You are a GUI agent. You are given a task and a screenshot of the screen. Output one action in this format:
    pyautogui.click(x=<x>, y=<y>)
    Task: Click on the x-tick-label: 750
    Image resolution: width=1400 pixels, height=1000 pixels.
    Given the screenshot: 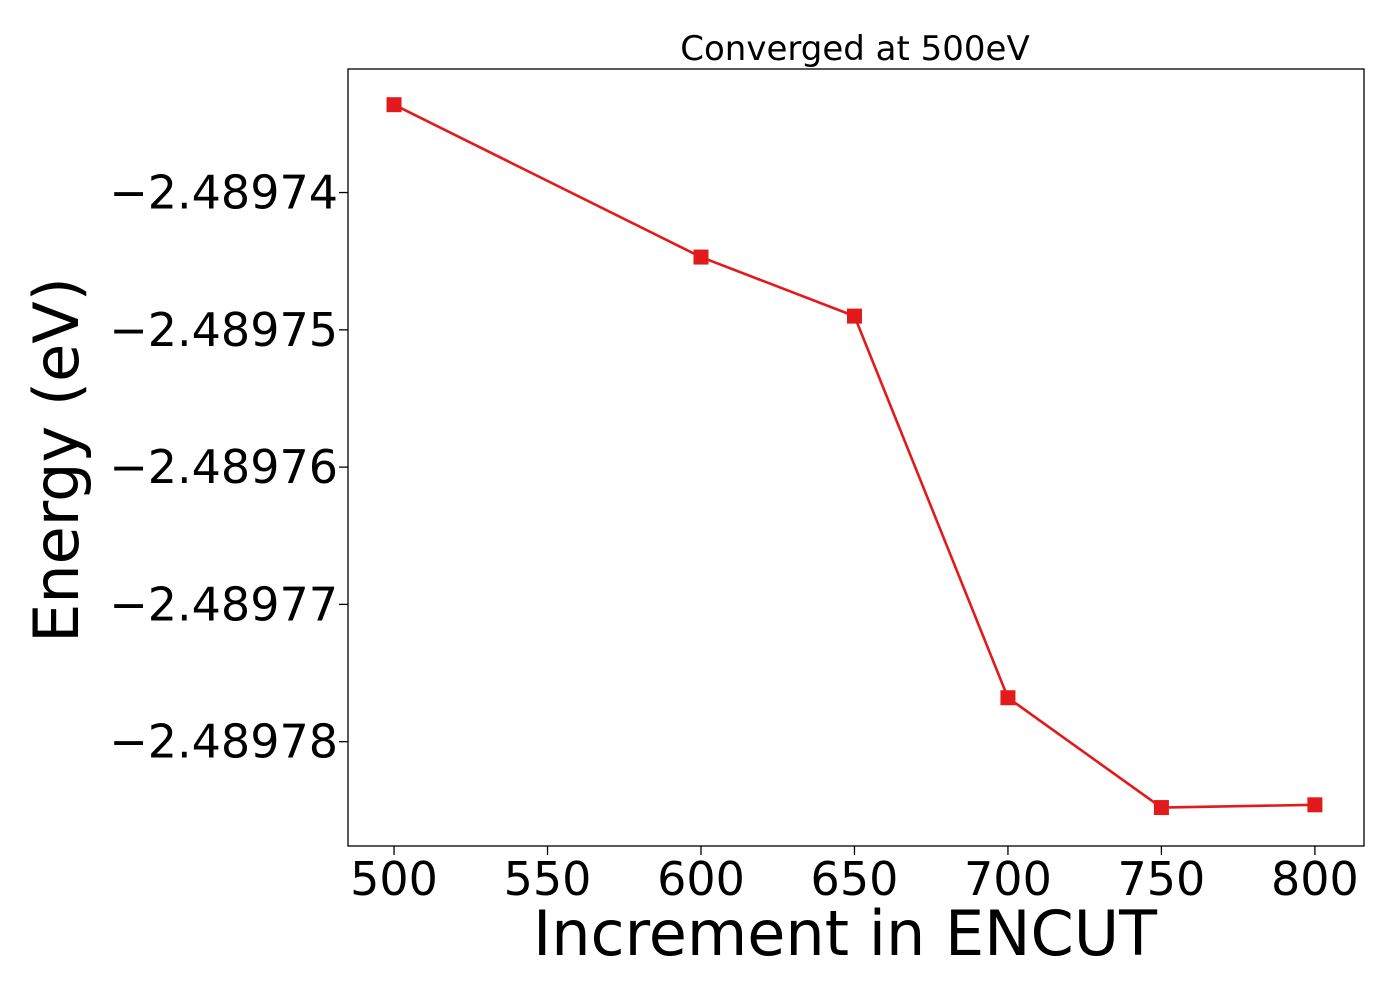 What is the action you would take?
    pyautogui.click(x=1162, y=879)
    